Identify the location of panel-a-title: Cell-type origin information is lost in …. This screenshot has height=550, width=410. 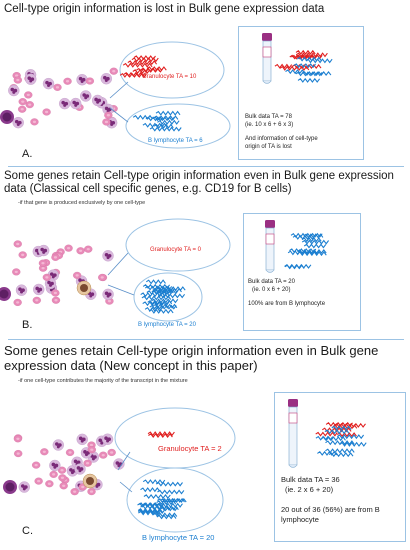
(164, 9).